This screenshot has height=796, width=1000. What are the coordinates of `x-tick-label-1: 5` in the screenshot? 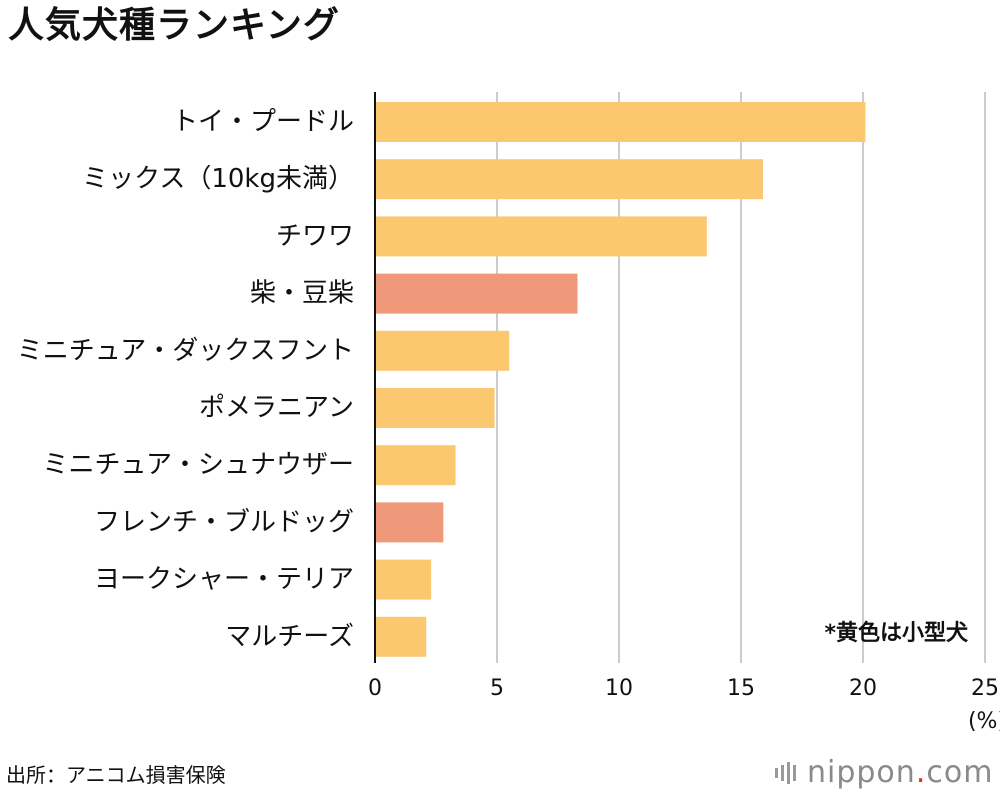 It's located at (497, 688).